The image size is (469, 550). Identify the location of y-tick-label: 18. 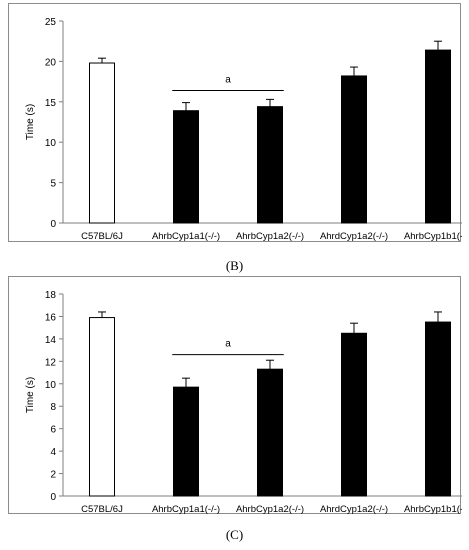
(51, 295).